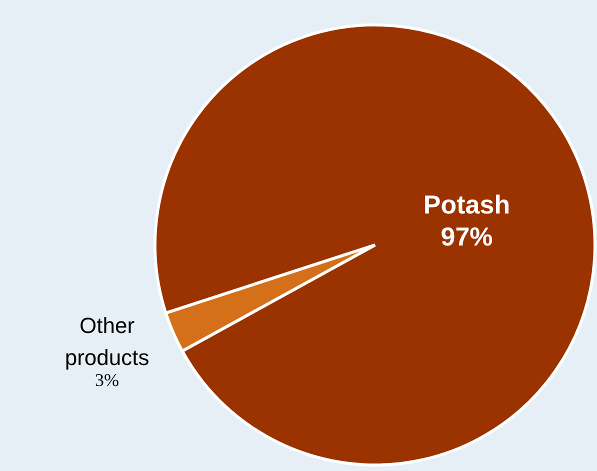 This screenshot has width=597, height=471. What do you see at coordinates (270, 298) in the screenshot?
I see `pie-slice` at bounding box center [270, 298].